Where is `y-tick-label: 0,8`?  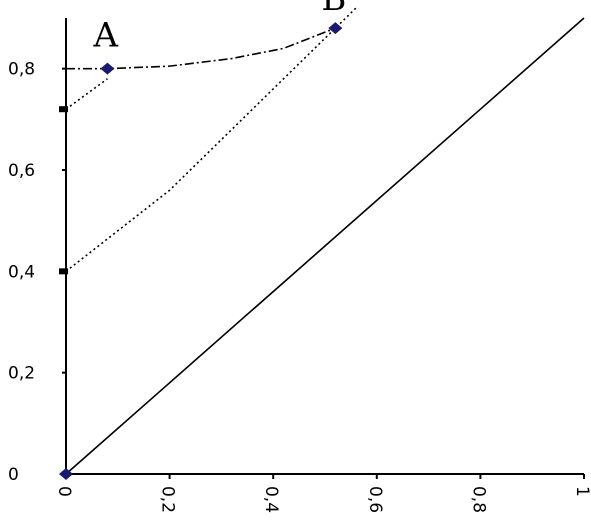 y-tick-label: 0,8 is located at coordinates (21, 70).